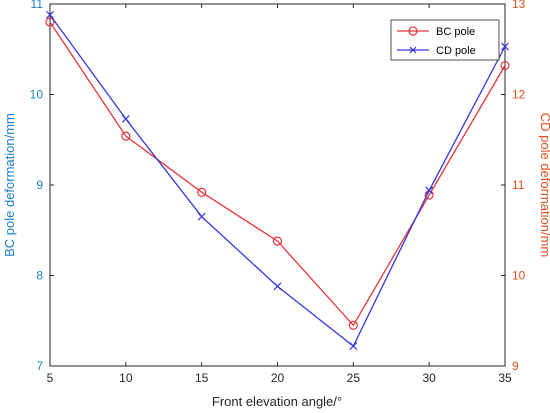 This screenshot has height=413, width=550. Describe the element at coordinates (39, 366) in the screenshot. I see `y-left-tick-label: 7` at that location.